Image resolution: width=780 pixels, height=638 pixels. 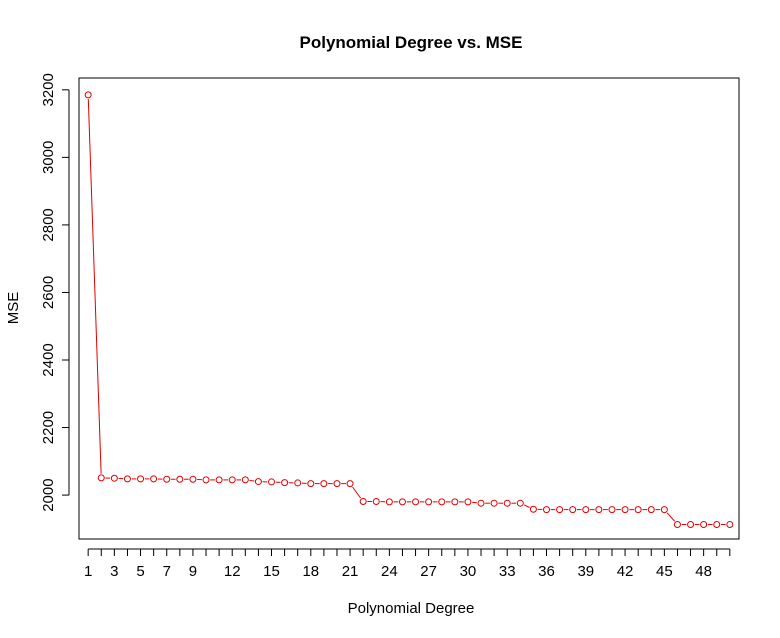 What do you see at coordinates (232, 571) in the screenshot?
I see `x-tick-label: 12` at bounding box center [232, 571].